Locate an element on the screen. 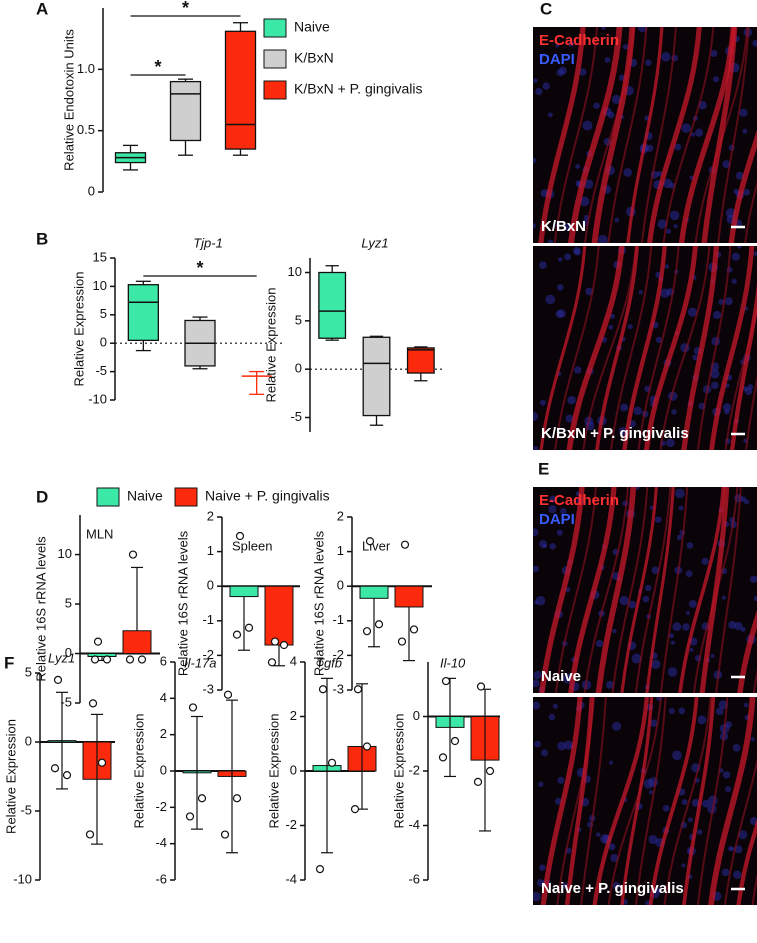 The width and height of the screenshot is (757, 943). legend-label: Naive + P. gingivalis is located at coordinates (267, 496).